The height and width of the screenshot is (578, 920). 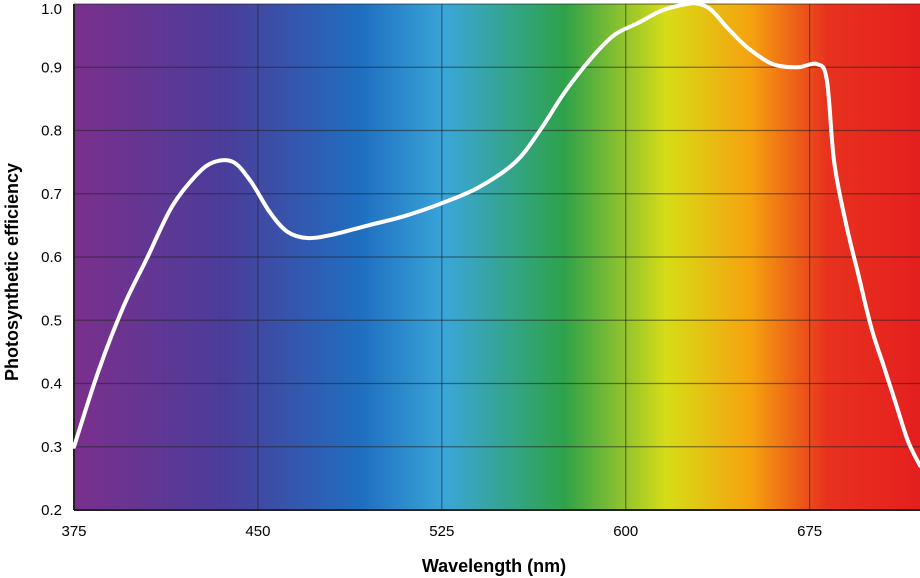 What do you see at coordinates (12, 272) in the screenshot?
I see `y-axis-label: Photosynthetic efficiency` at bounding box center [12, 272].